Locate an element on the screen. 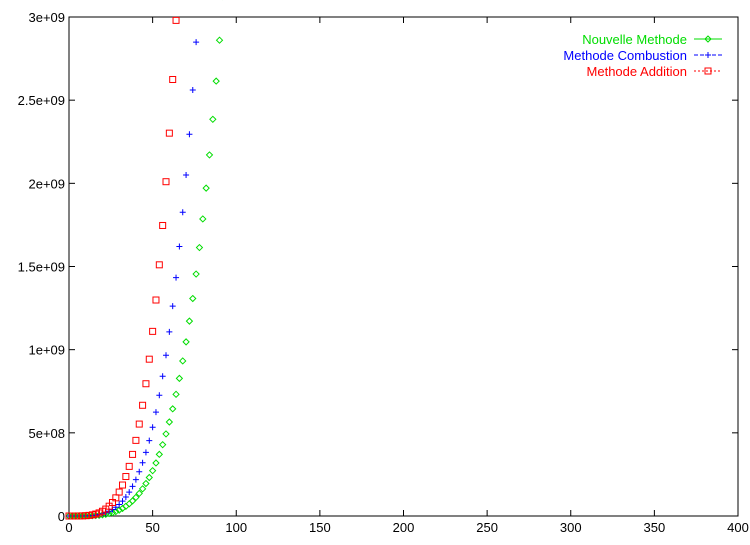 The image size is (750, 545). x-tick-label: 300 is located at coordinates (571, 527).